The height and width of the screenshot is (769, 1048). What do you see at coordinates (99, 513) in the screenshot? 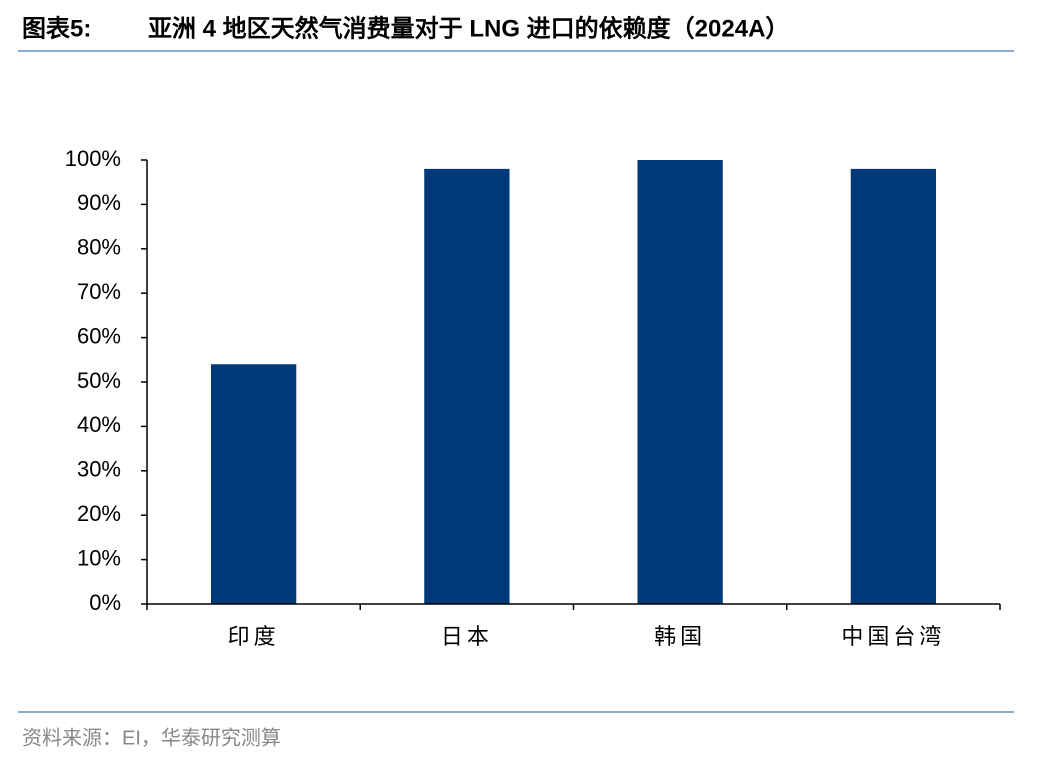
I see `y-tick-label: 20%` at bounding box center [99, 513].